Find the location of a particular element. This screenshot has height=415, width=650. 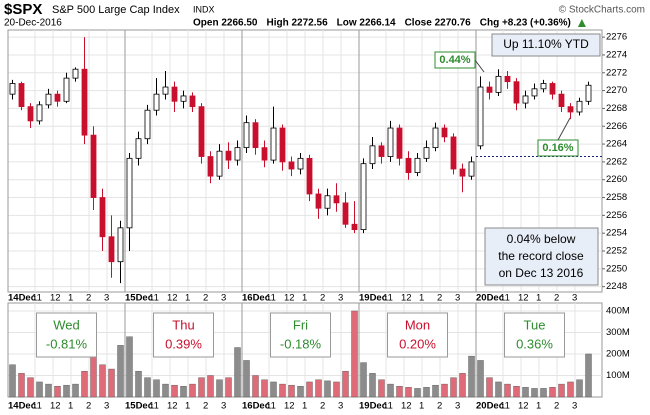

quote-item: Open 2266.50 is located at coordinates (225, 23).